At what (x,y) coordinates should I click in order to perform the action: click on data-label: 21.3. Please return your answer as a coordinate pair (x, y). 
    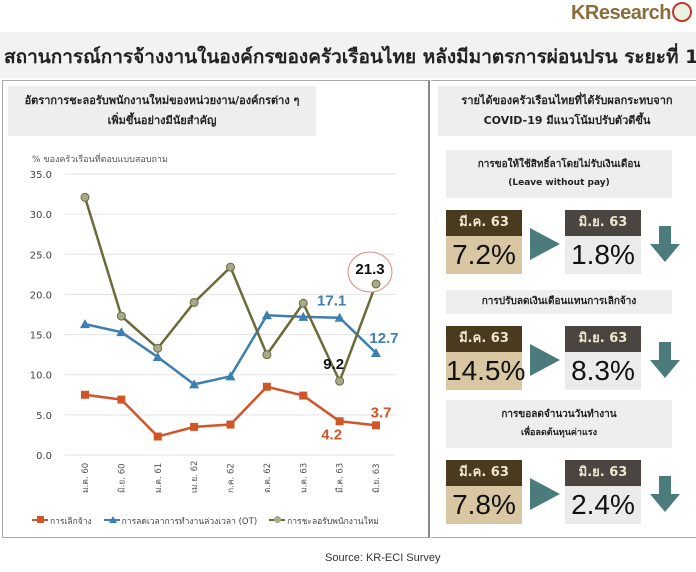
    Looking at the image, I should click on (369, 269).